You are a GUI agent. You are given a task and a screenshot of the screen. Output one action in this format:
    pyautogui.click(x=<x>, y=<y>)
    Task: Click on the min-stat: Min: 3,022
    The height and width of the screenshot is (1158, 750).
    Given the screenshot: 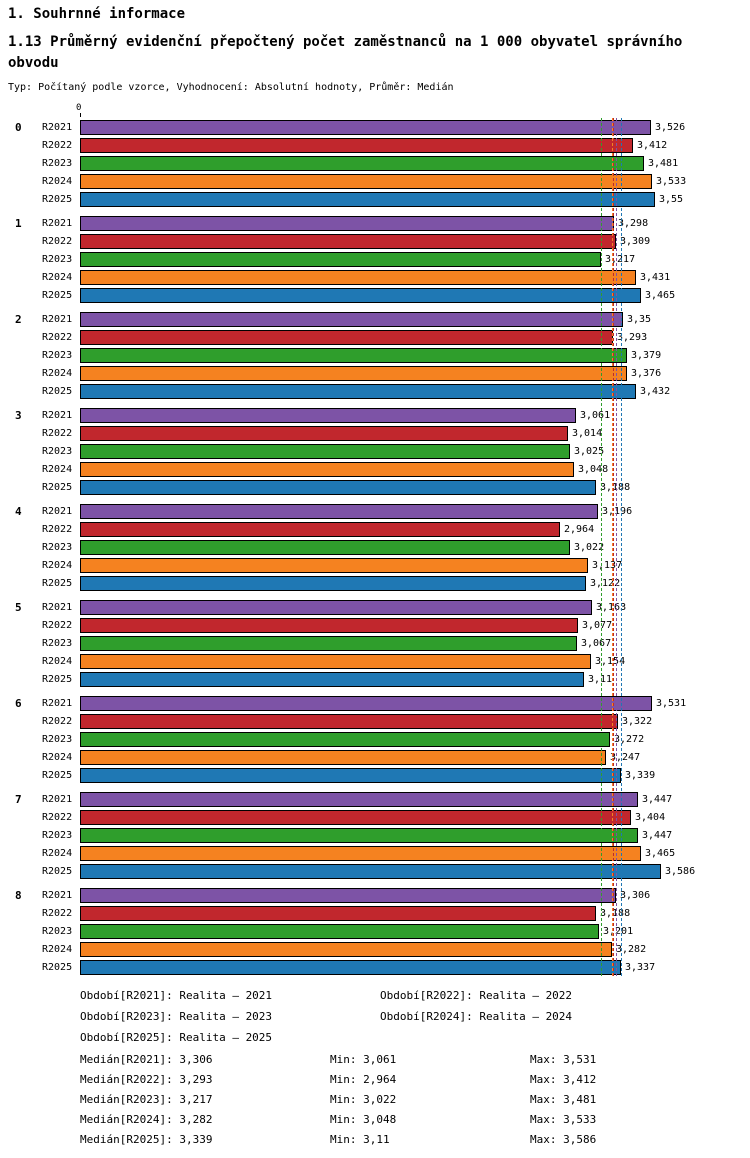 What is the action you would take?
    pyautogui.click(x=363, y=1099)
    